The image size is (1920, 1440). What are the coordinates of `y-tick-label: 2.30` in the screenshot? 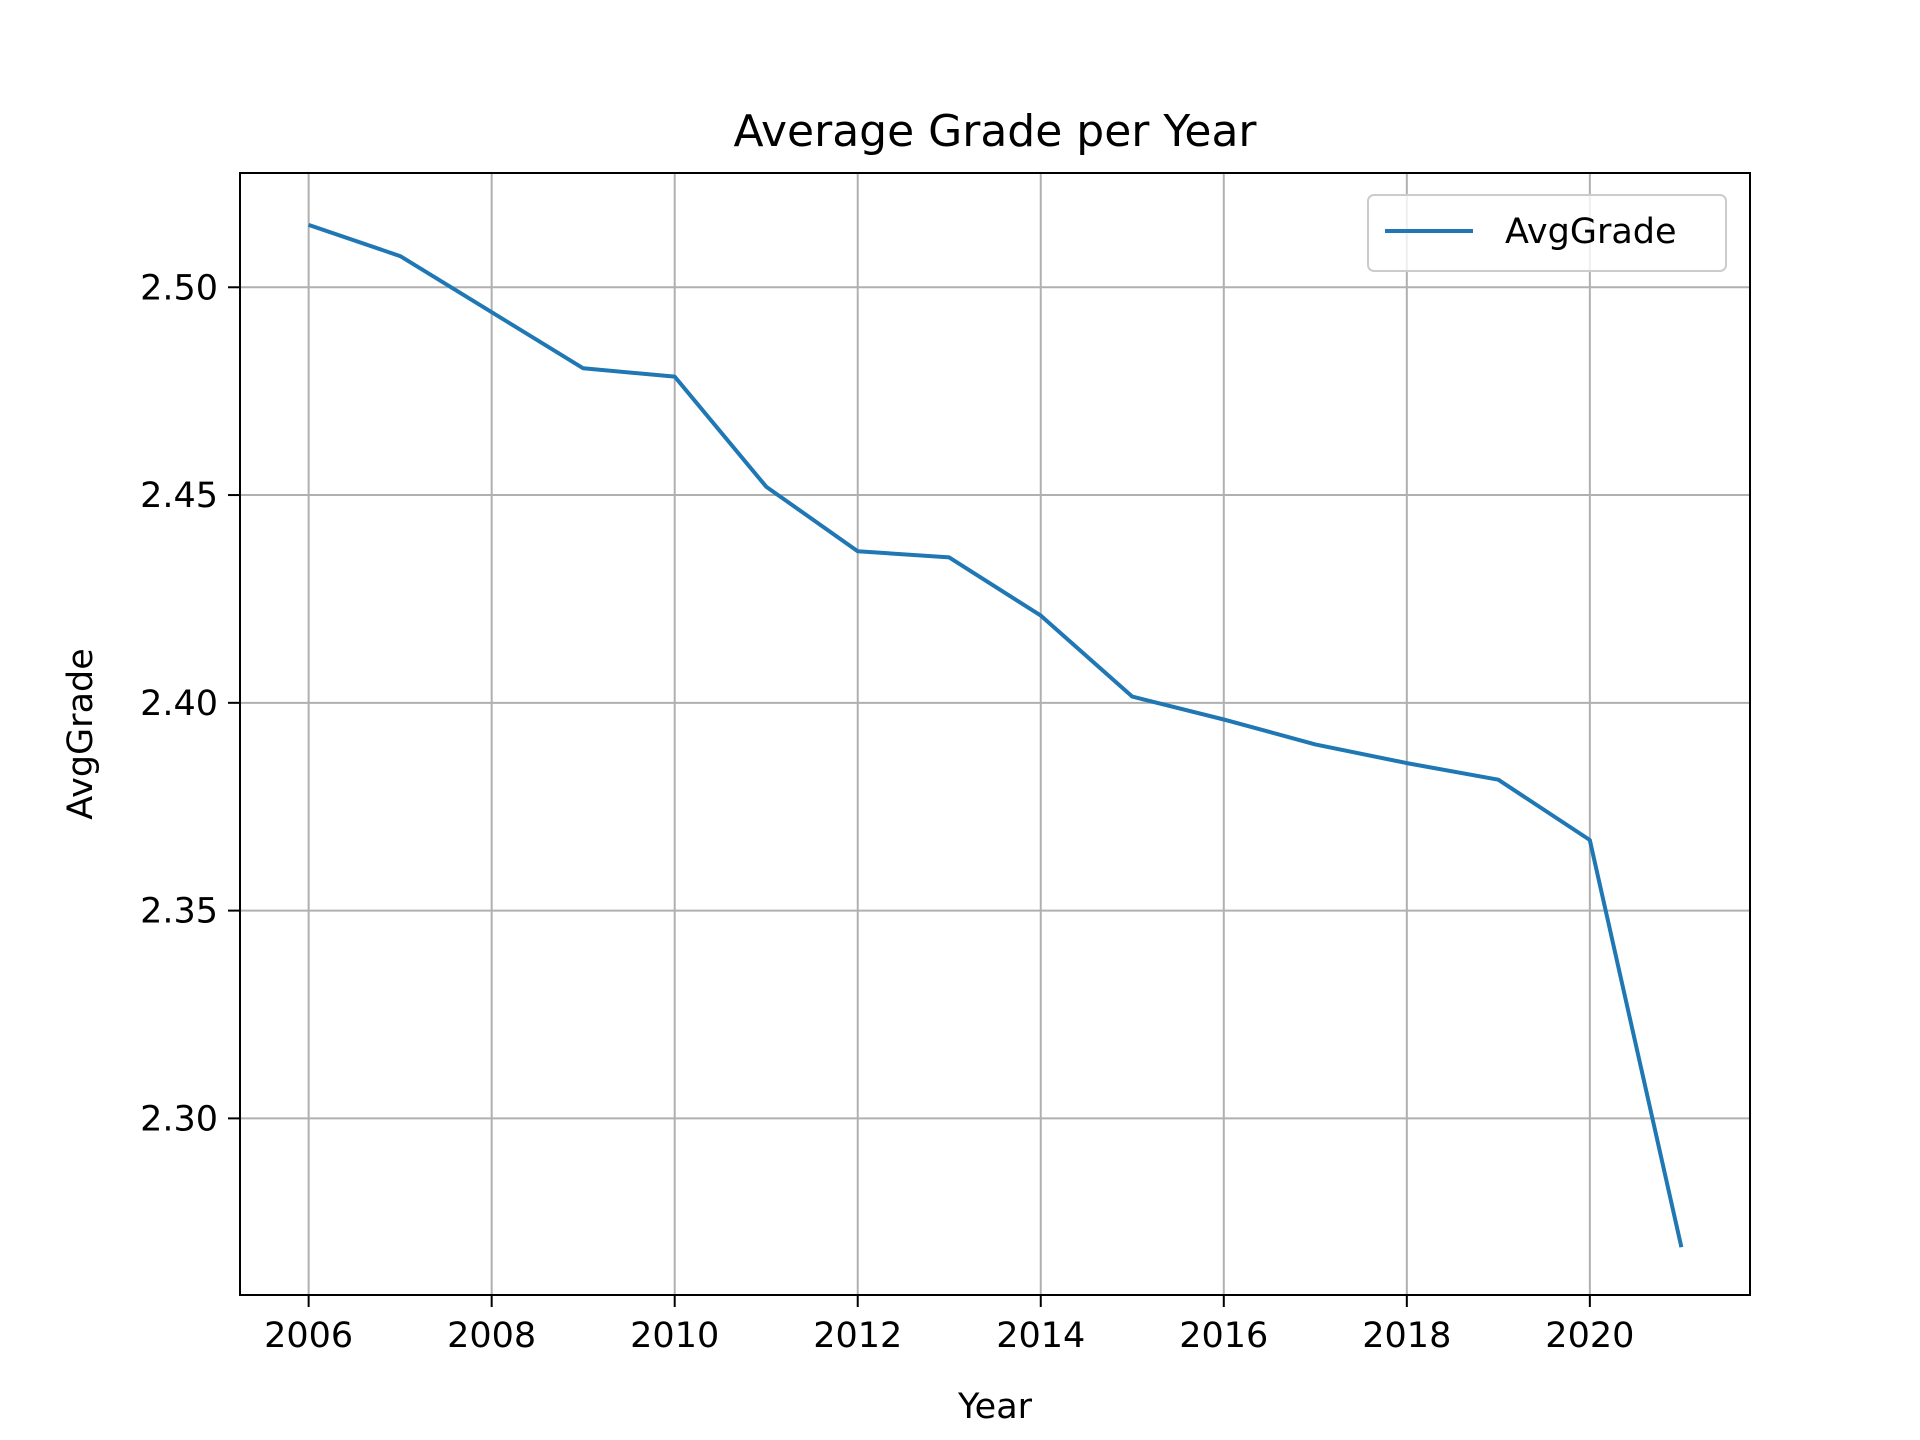 It's located at (179, 1119).